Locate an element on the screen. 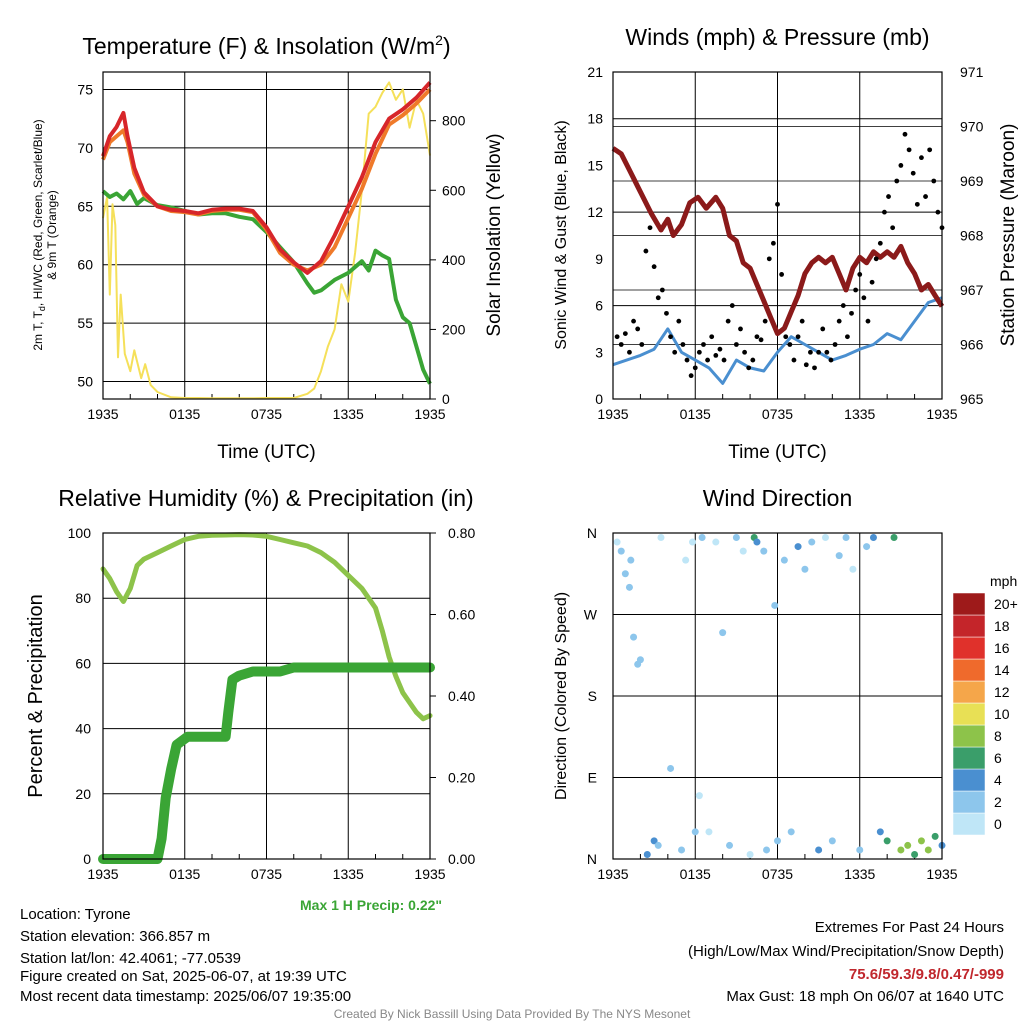 This screenshot has width=1024, height=1024. y-tick-label: 60 is located at coordinates (83, 663).